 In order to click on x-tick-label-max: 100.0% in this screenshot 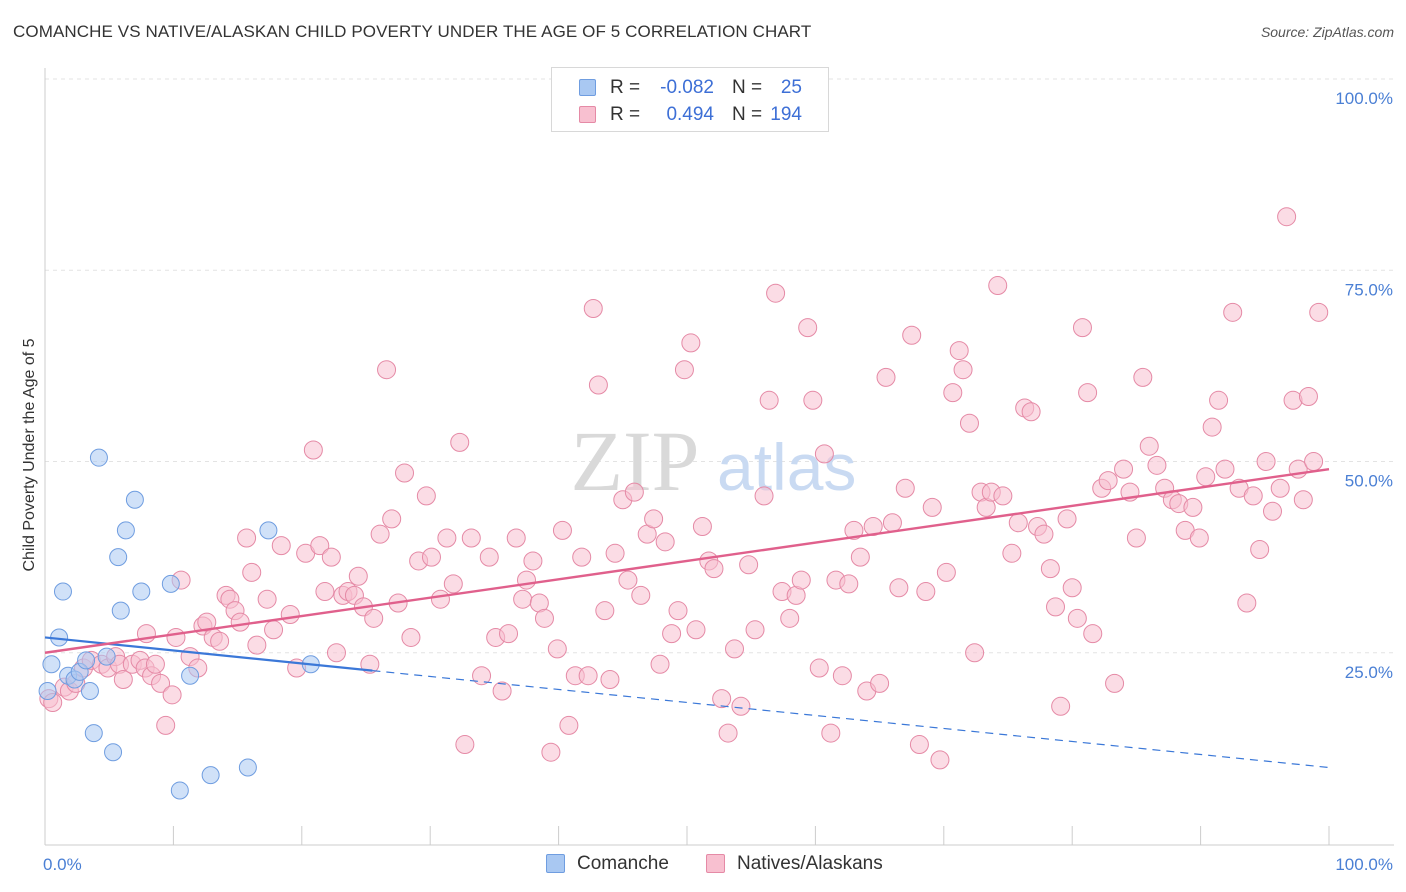, I will do `click(1364, 864)`.